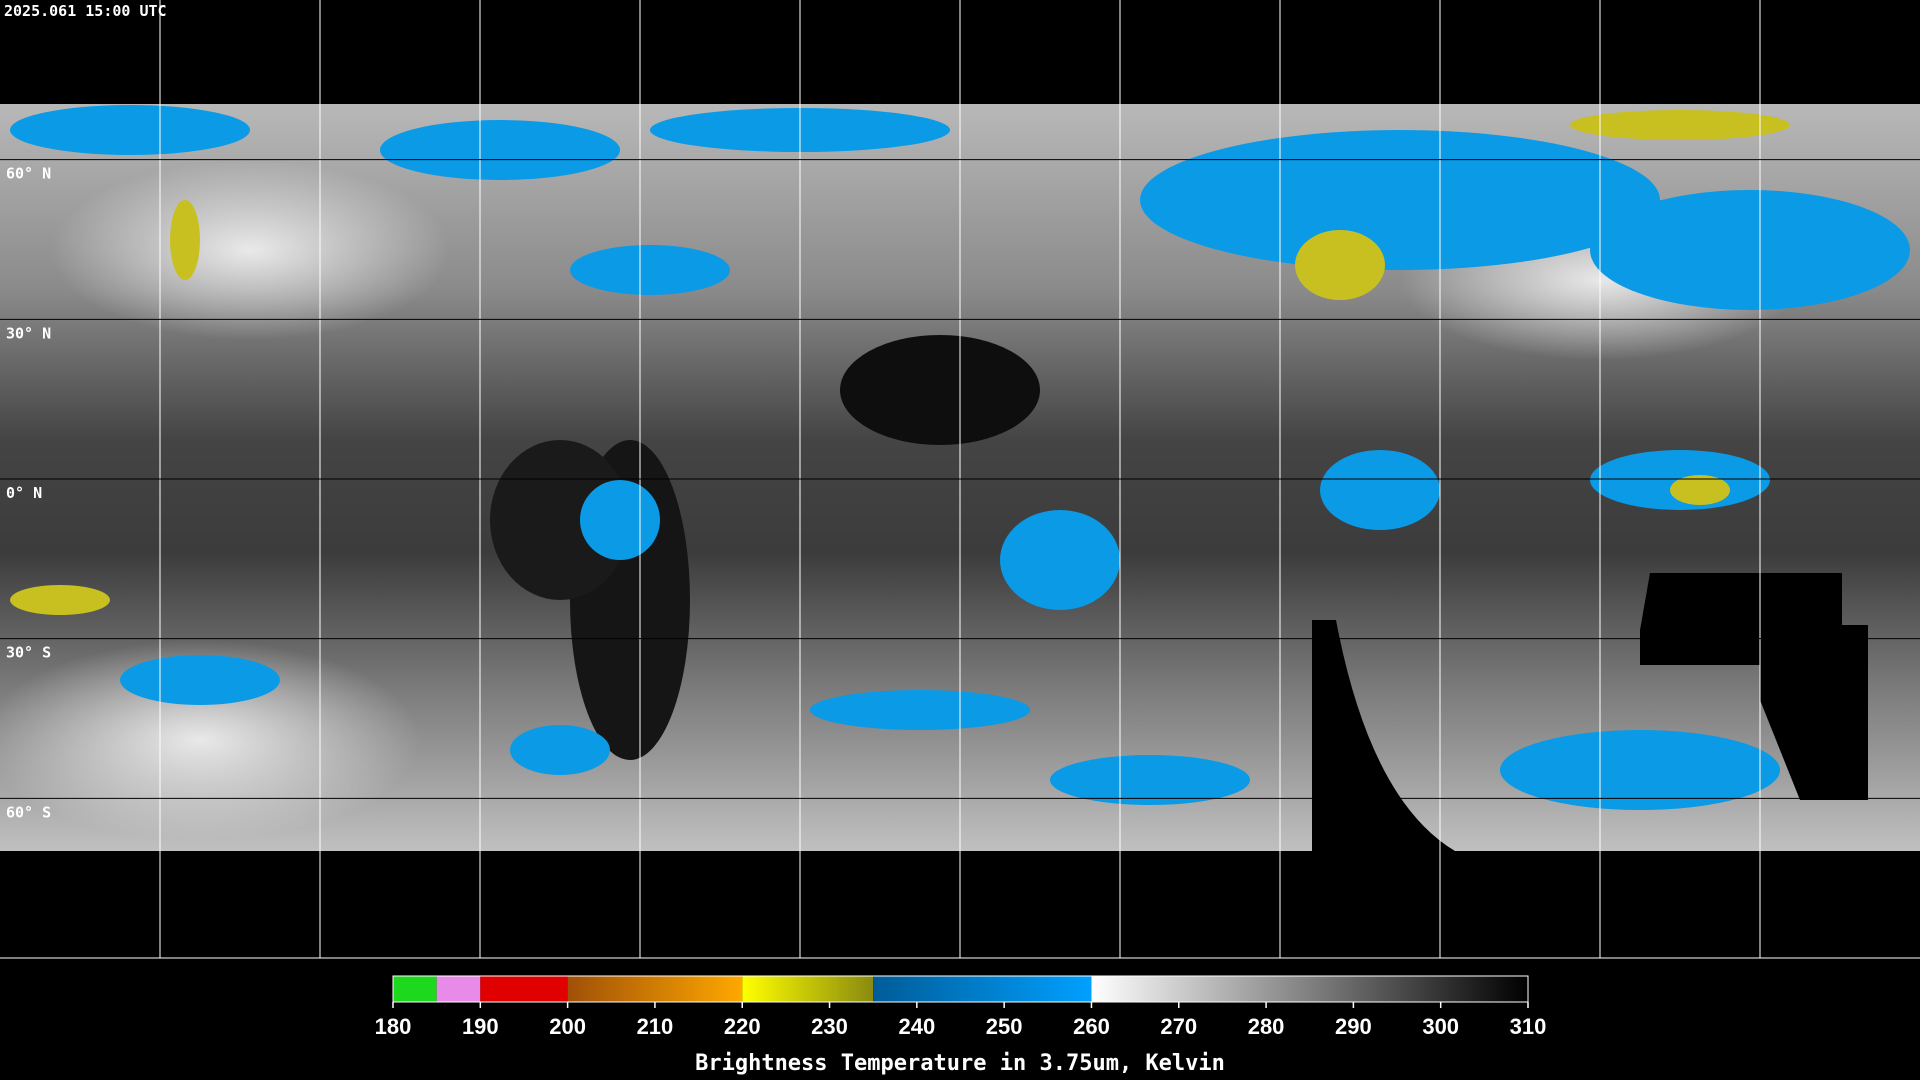 This screenshot has width=1920, height=1080. Describe the element at coordinates (1178, 1026) in the screenshot. I see `colorbar-tick-label: 270` at that location.